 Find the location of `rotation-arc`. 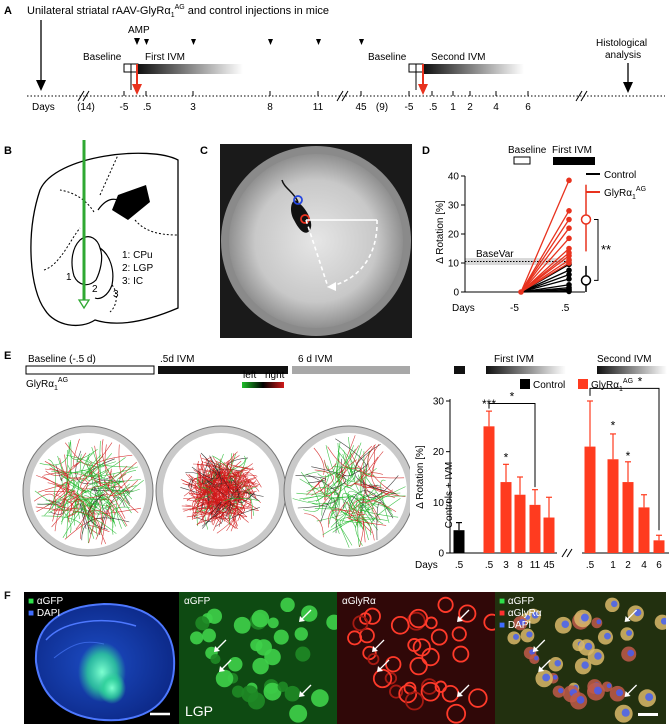

rotation-arc is located at coordinates (352, 253).